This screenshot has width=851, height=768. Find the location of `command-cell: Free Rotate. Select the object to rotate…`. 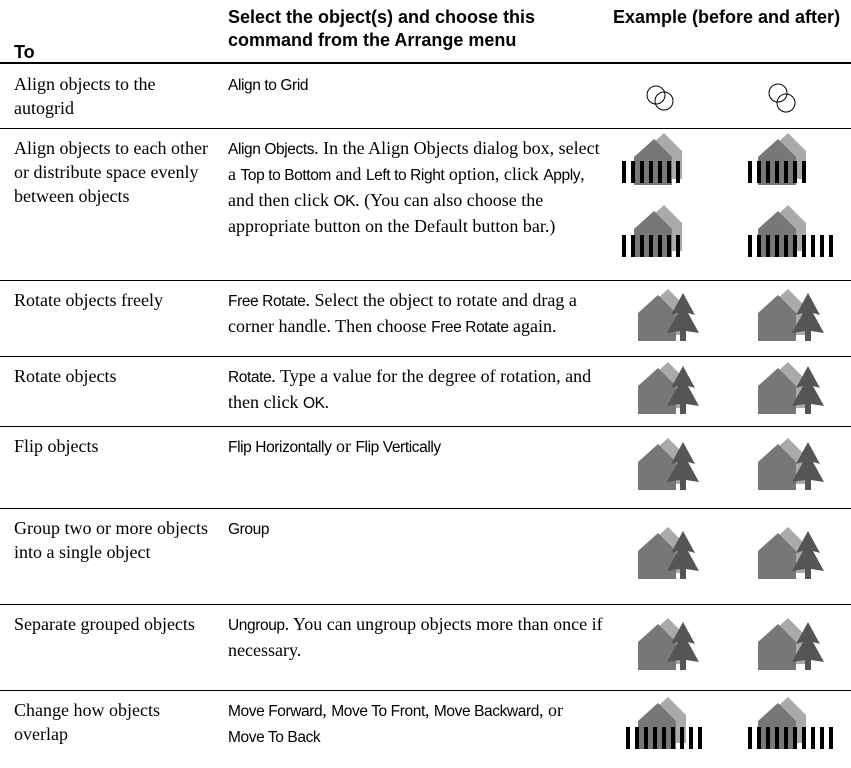

command-cell: Free Rotate. Select the object to rotate… is located at coordinates (415, 314).